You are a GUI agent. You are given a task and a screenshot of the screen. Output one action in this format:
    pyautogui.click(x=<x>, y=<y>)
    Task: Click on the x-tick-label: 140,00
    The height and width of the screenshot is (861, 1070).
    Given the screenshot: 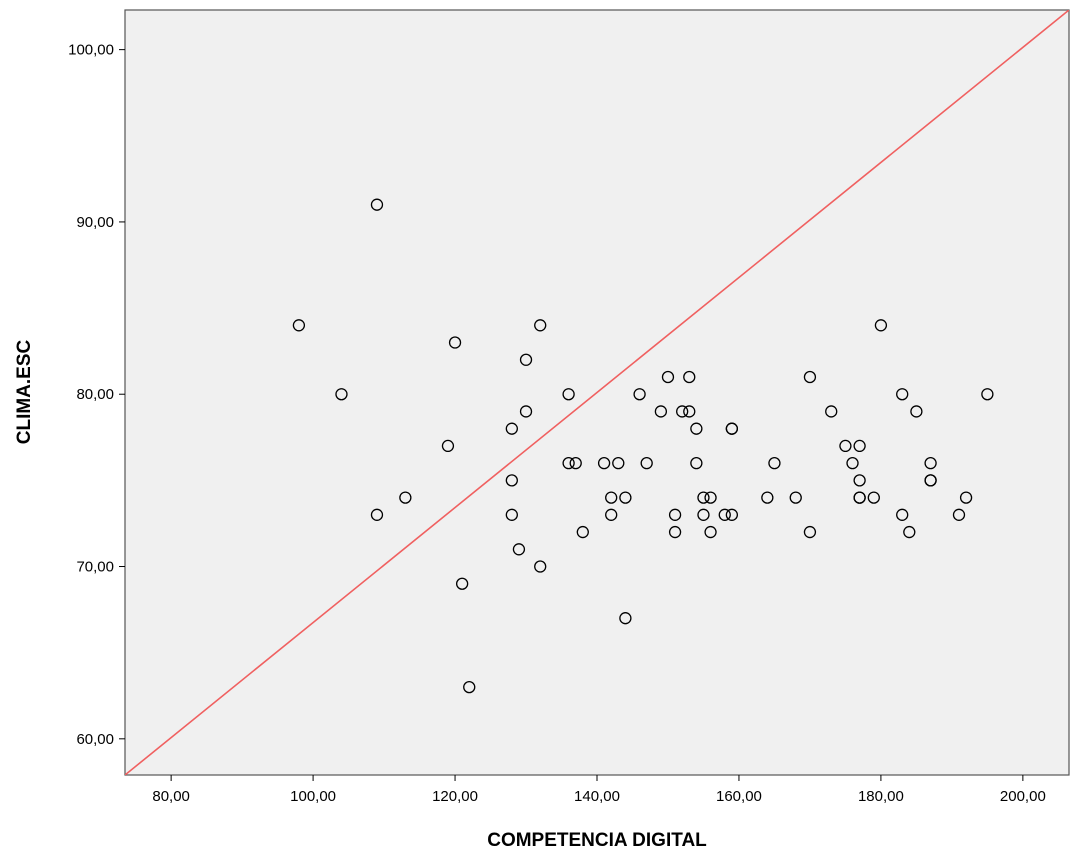 What is the action you would take?
    pyautogui.click(x=597, y=796)
    